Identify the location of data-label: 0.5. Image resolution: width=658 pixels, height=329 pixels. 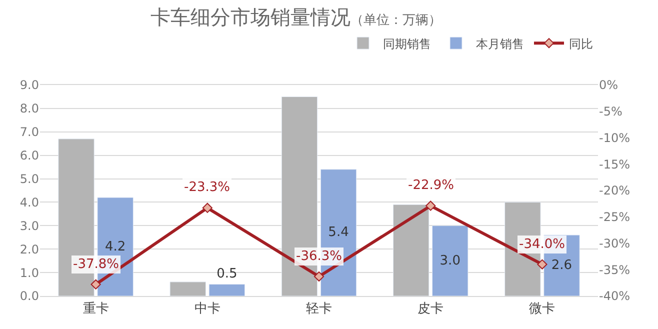
(227, 274).